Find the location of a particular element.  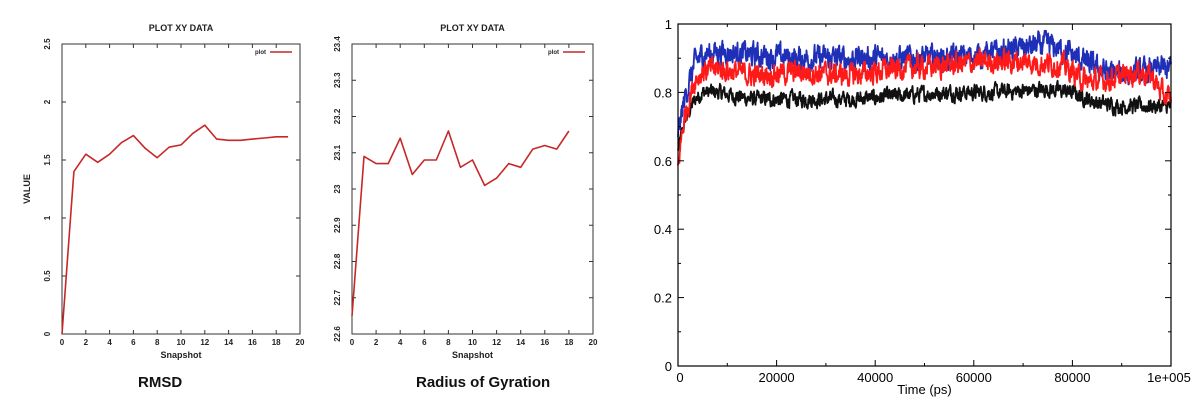

rg-xtick-label: 18 is located at coordinates (568, 342).